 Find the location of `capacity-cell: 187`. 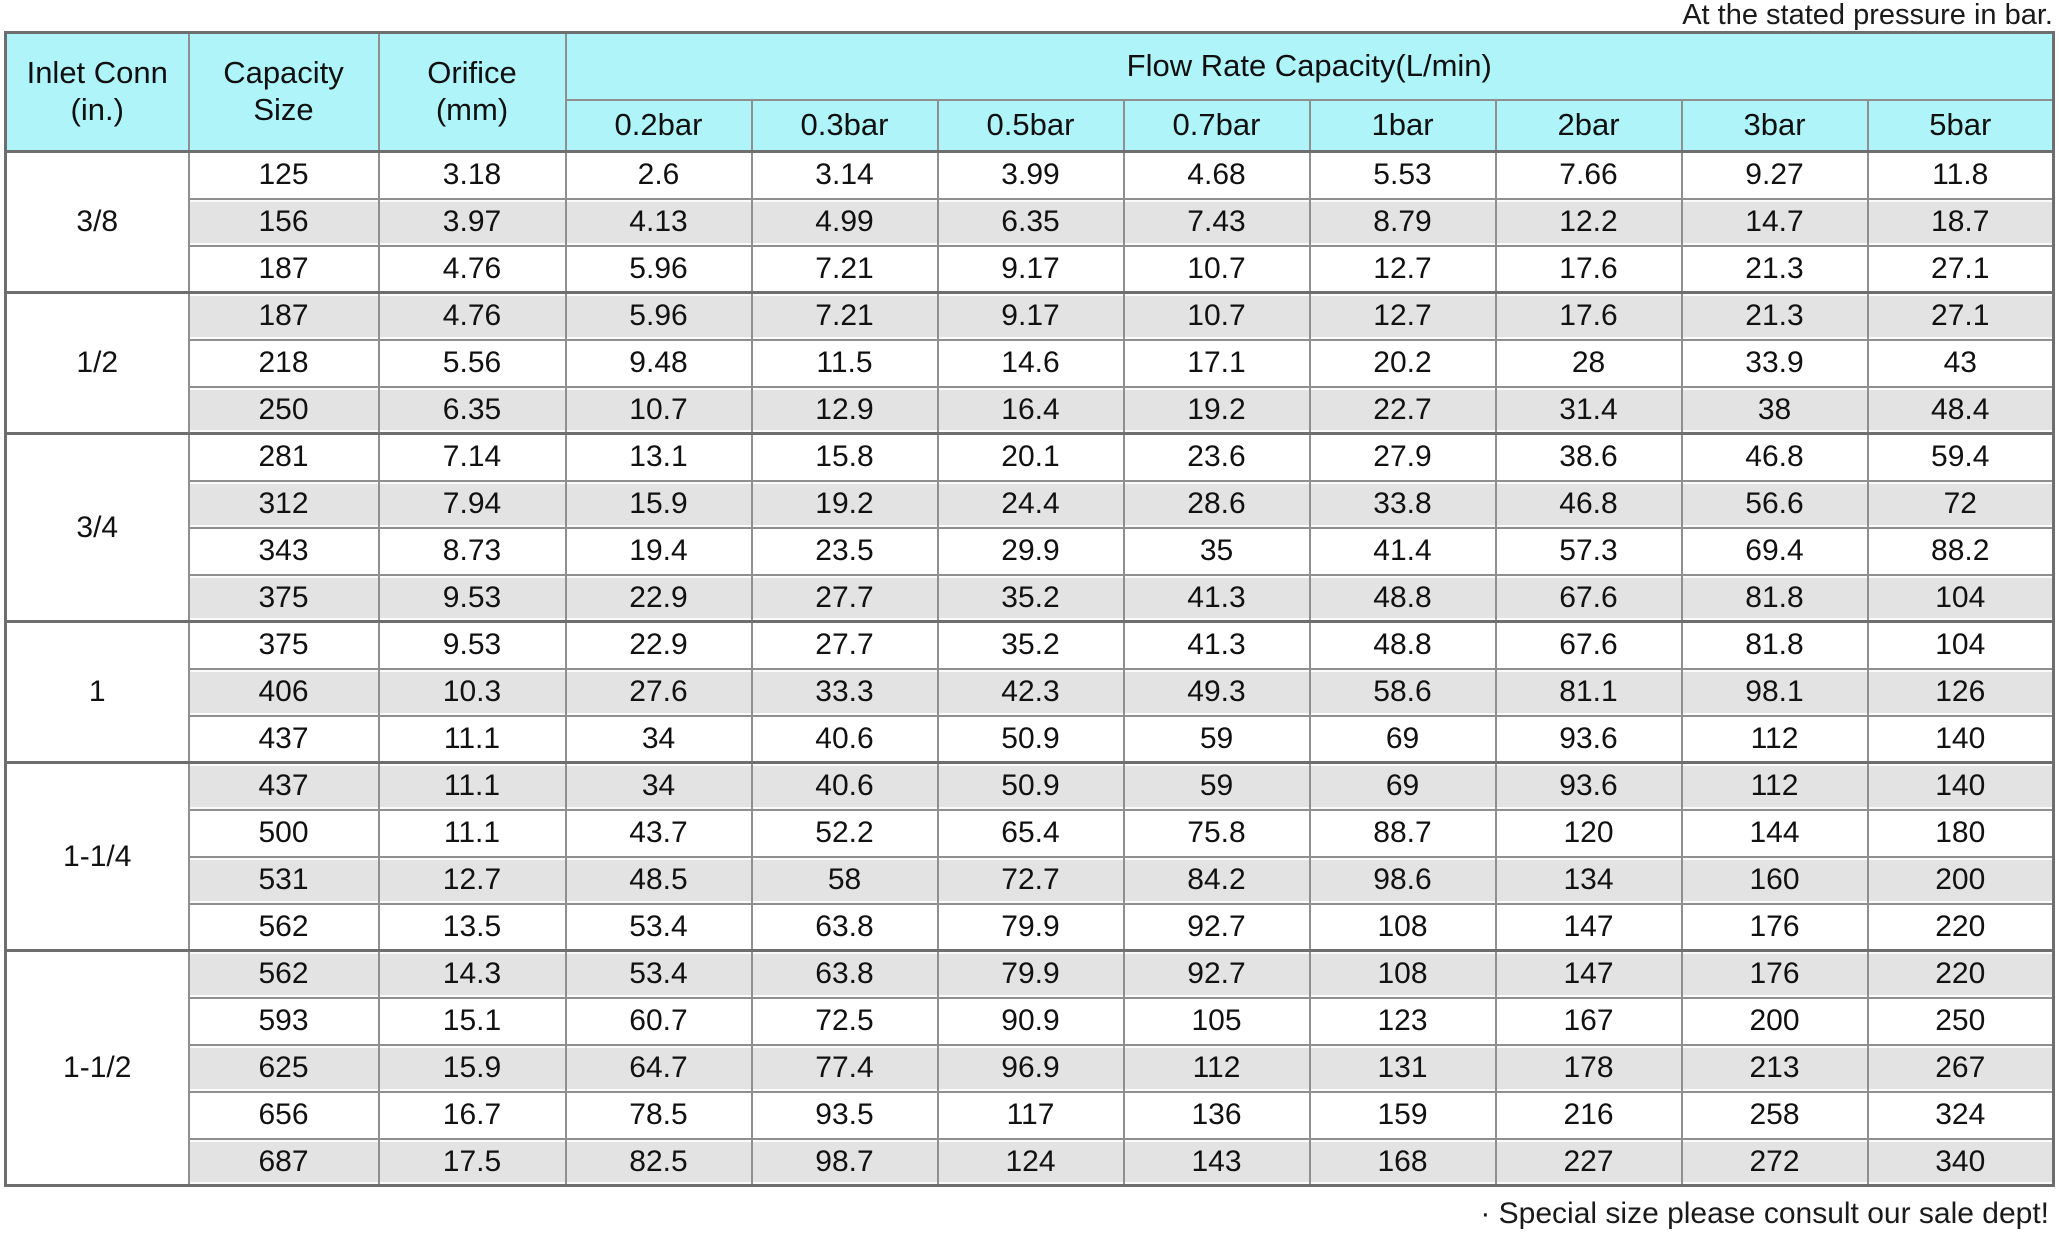

capacity-cell: 187 is located at coordinates (283, 269).